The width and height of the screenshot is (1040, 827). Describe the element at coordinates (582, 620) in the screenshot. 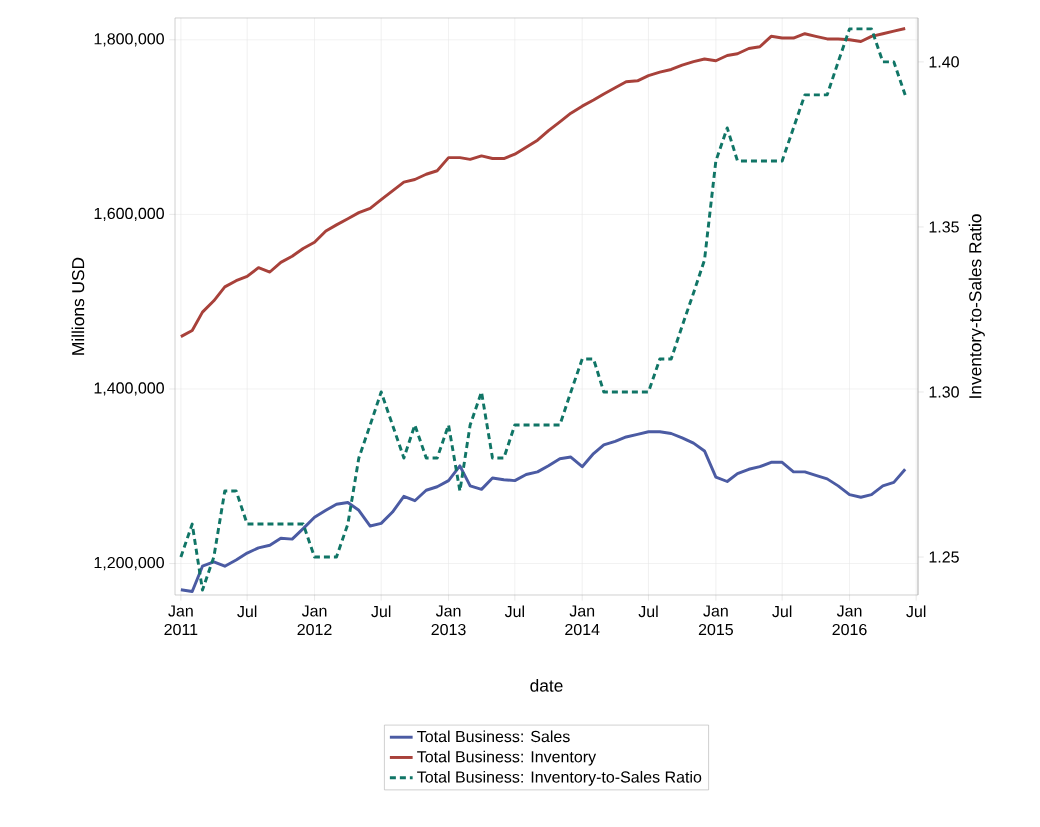

I see `x-tick-label: Jan 2014` at that location.